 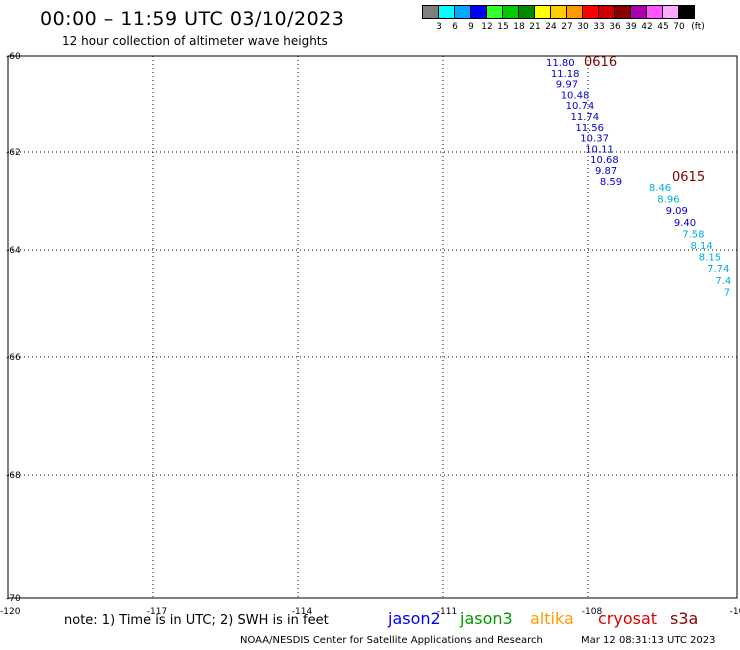 I want to click on wave-height-label: 11.18, so click(x=565, y=74).